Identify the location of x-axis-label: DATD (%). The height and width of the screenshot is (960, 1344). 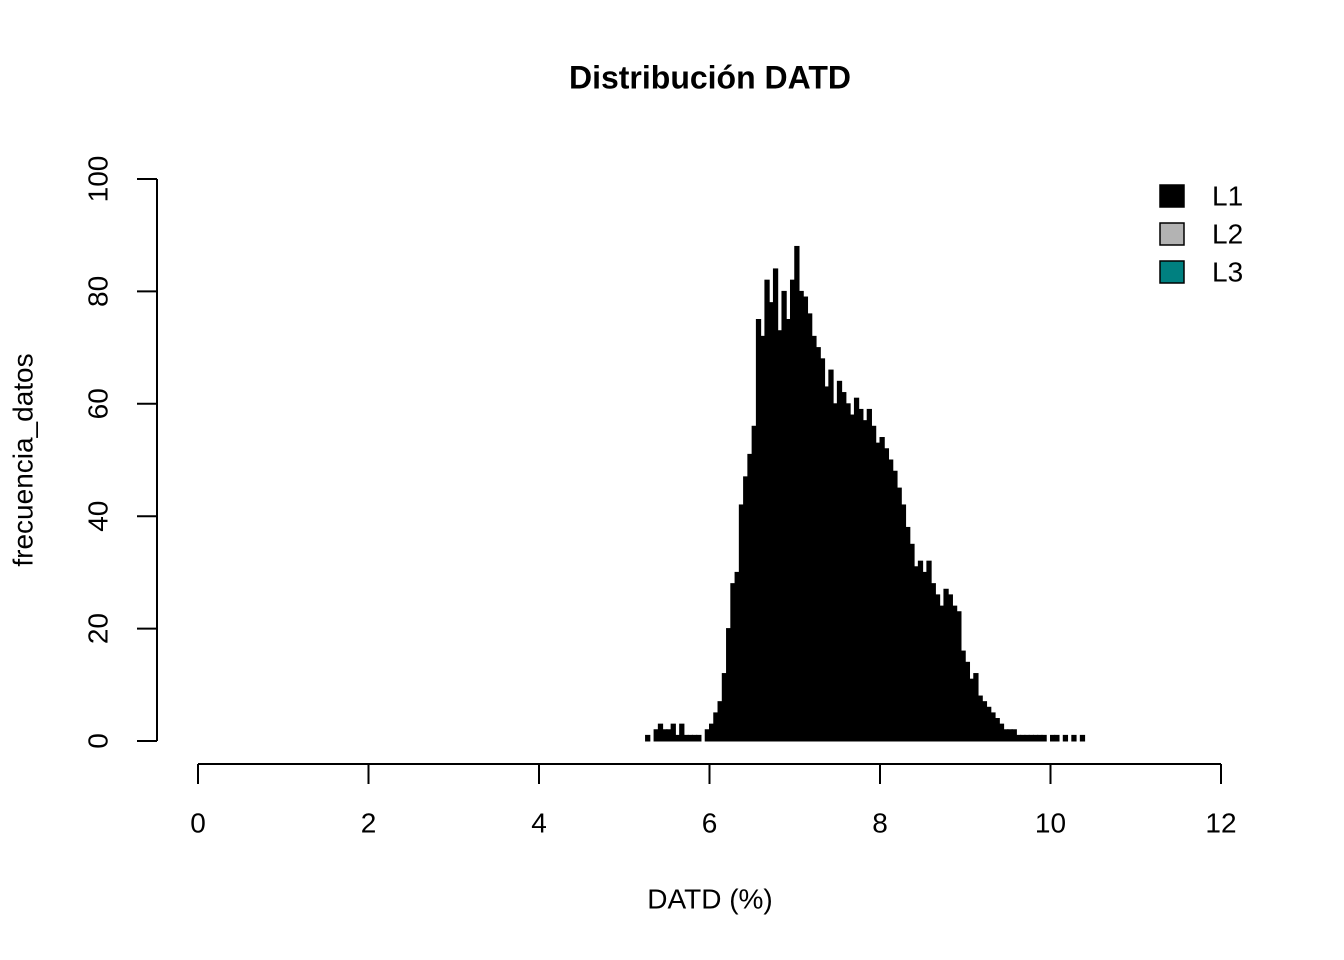
(709, 898).